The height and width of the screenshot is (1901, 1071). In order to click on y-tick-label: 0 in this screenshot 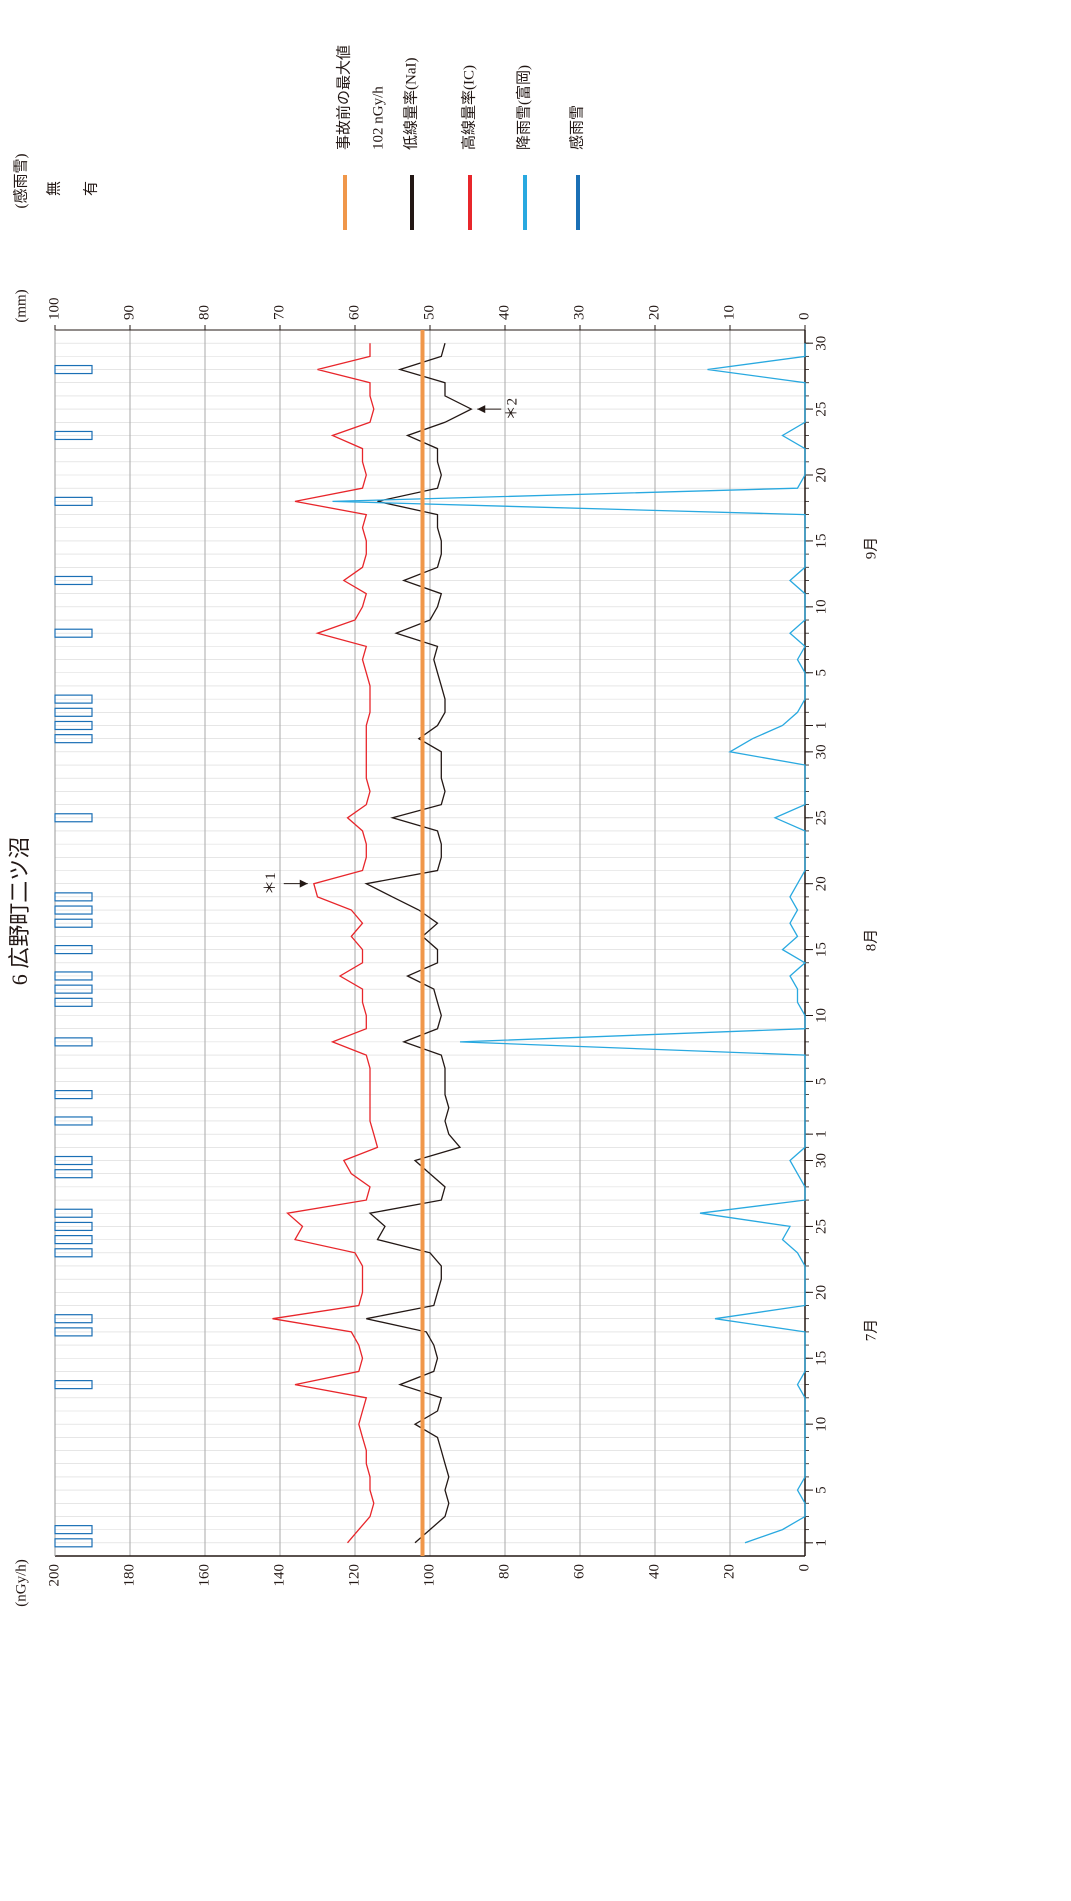, I will do `click(804, 1568)`.